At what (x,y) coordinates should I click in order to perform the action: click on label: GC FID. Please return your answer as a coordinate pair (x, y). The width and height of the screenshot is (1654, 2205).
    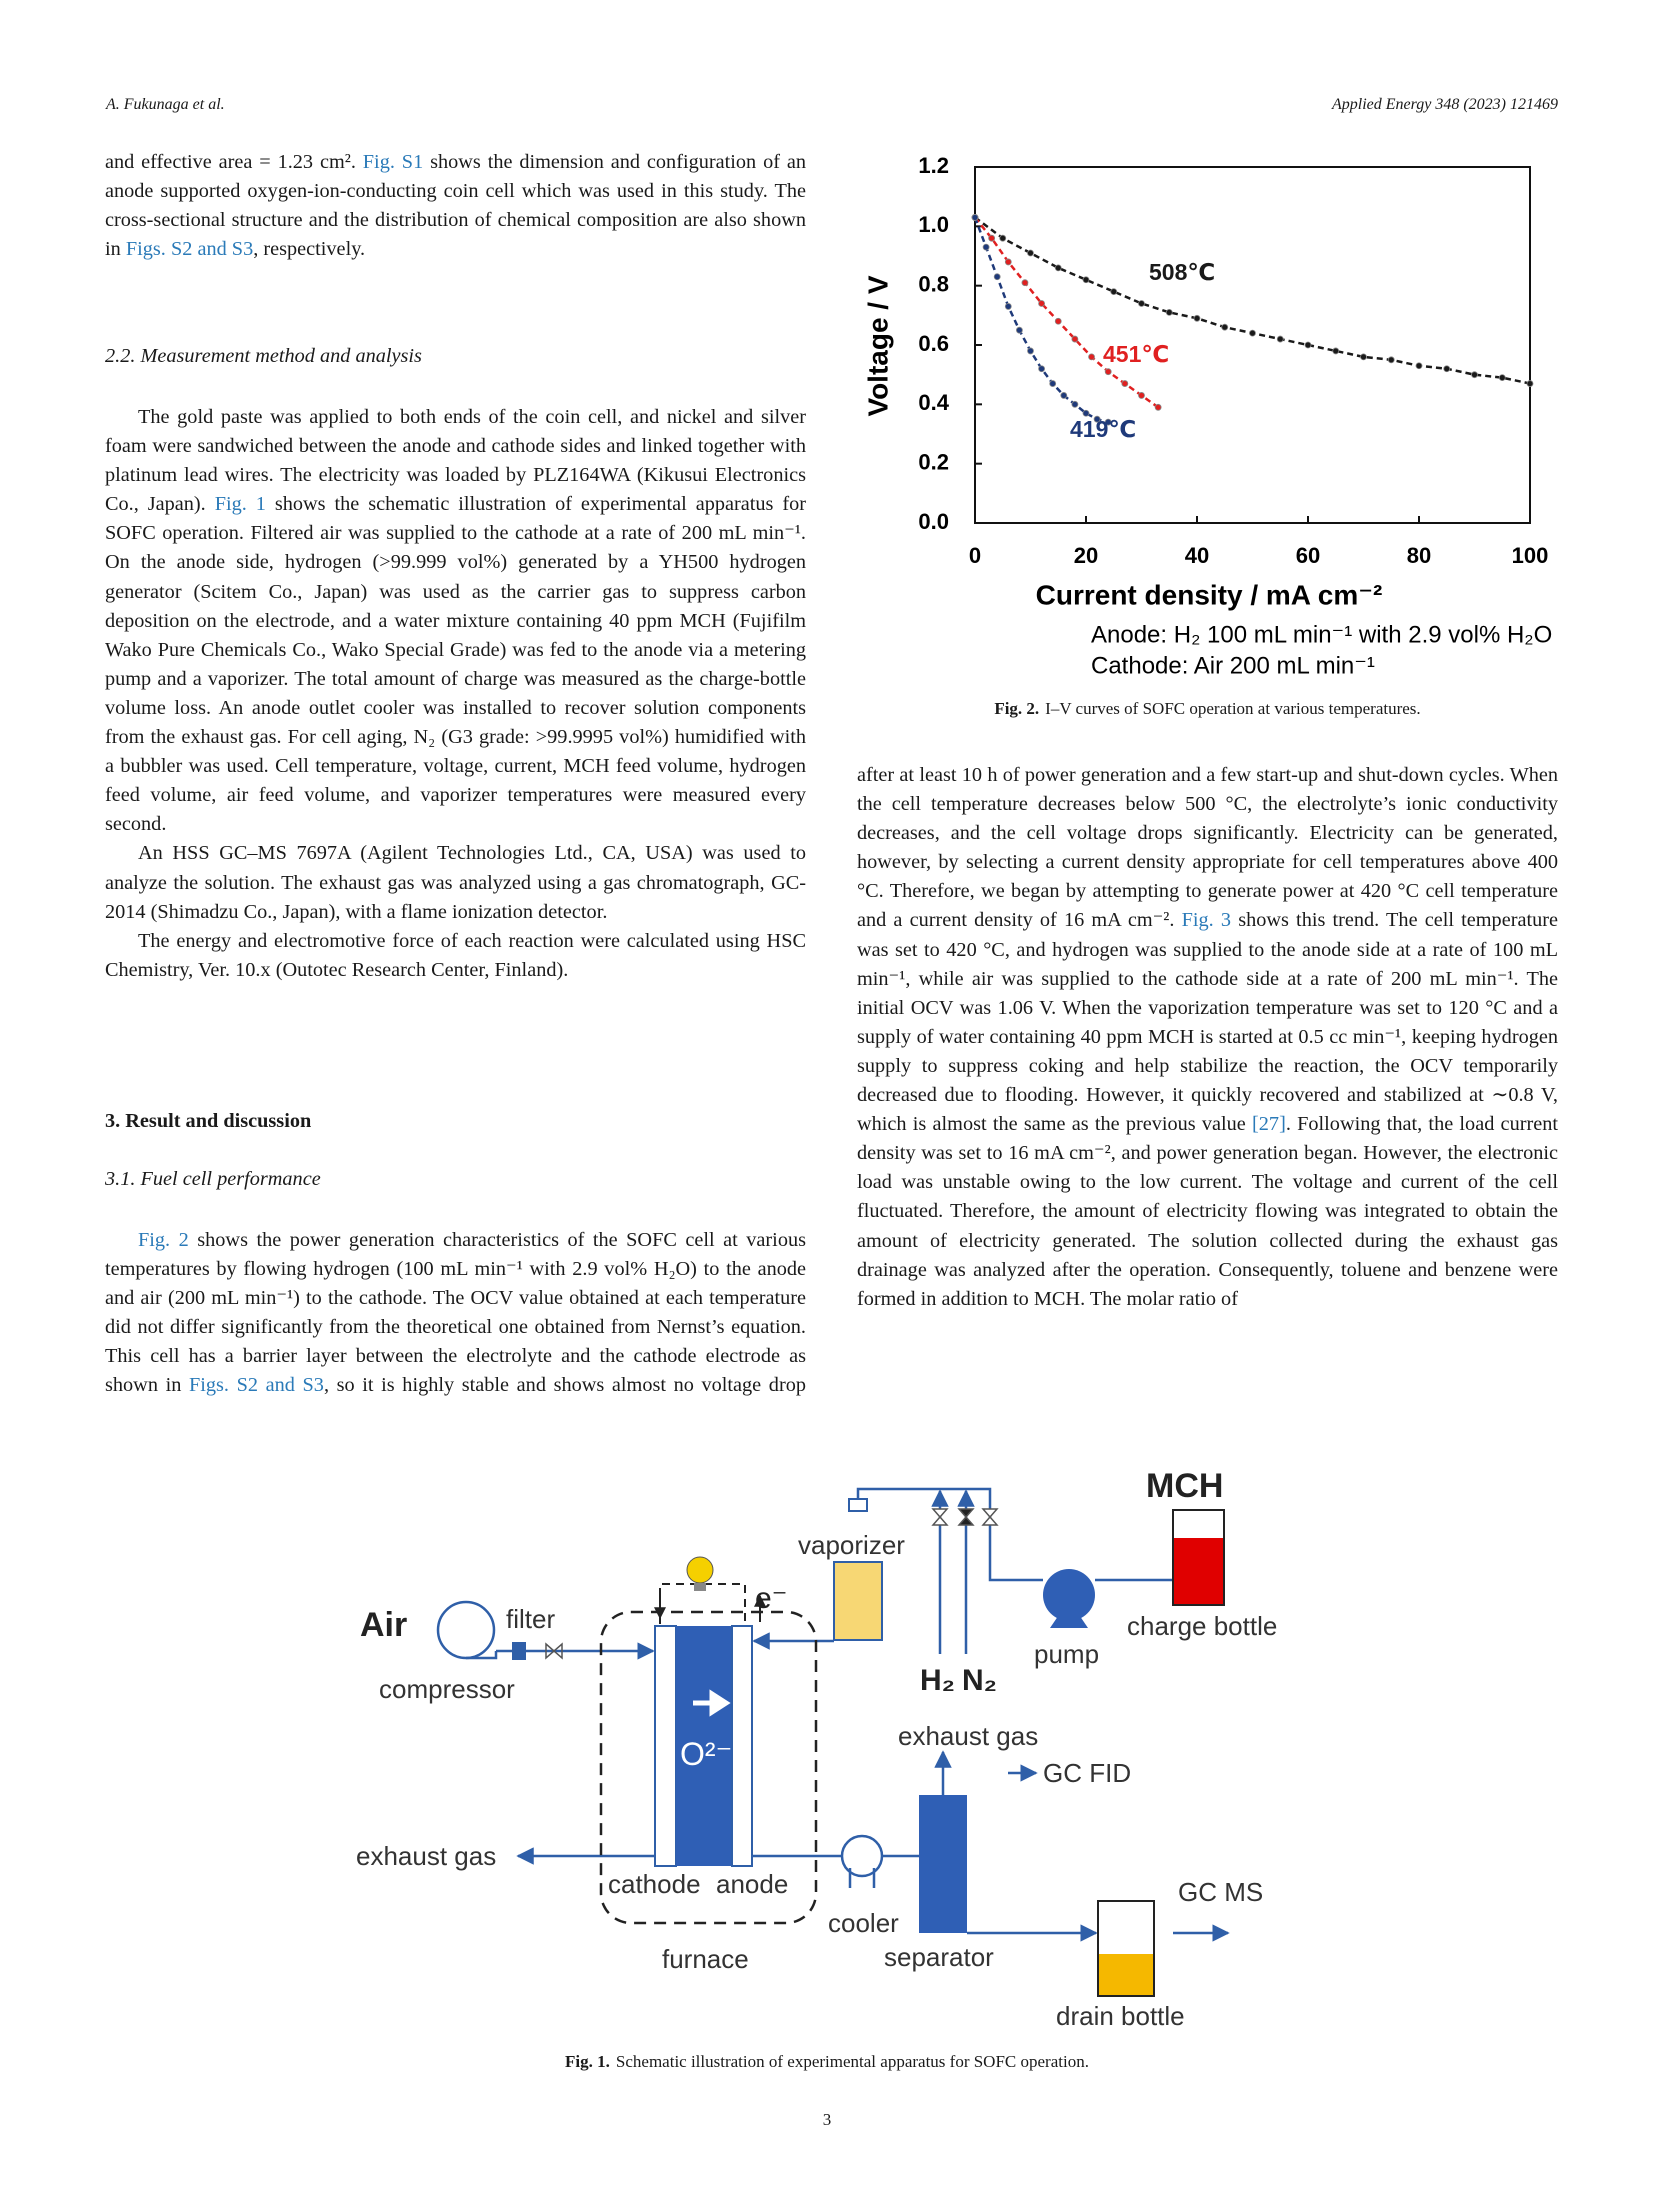
    Looking at the image, I should click on (1087, 1773).